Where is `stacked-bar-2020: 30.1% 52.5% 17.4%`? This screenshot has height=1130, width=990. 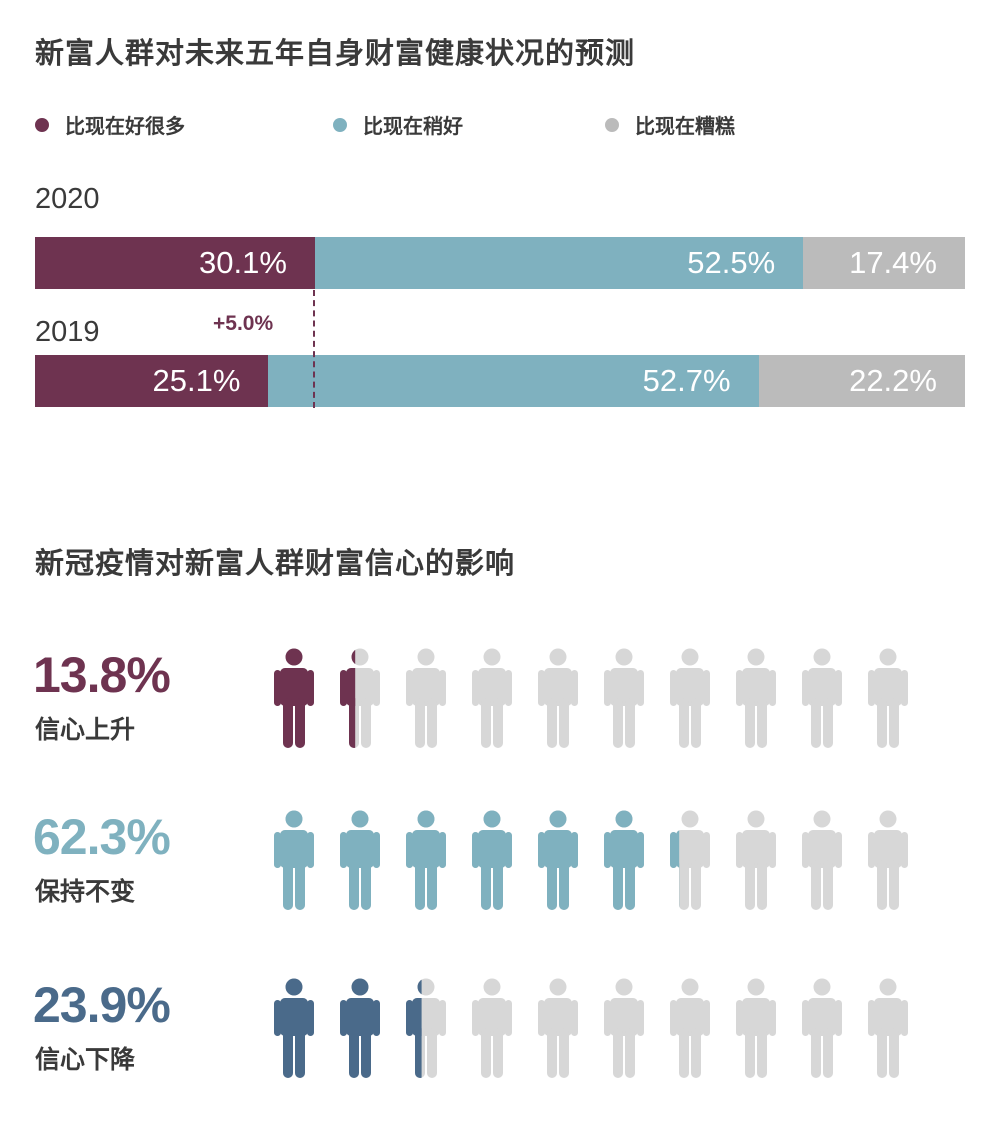 stacked-bar-2020: 30.1% 52.5% 17.4% is located at coordinates (500, 263).